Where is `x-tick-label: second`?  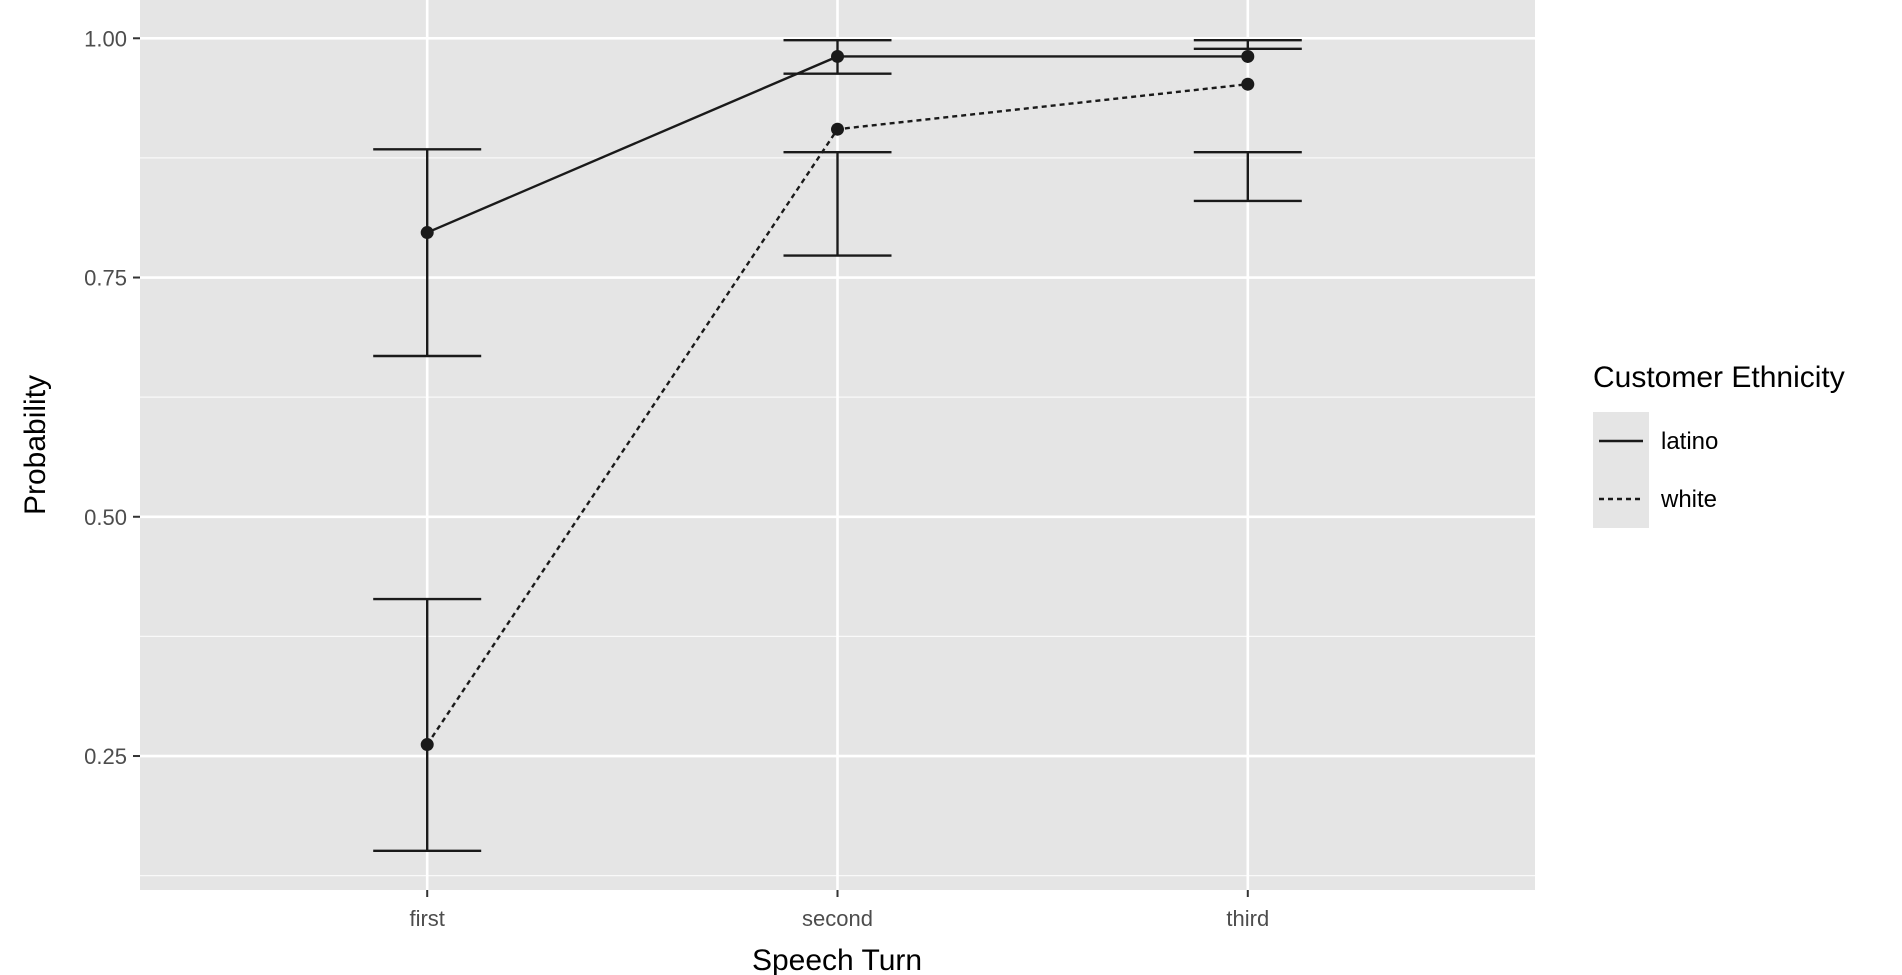 x-tick-label: second is located at coordinates (837, 918).